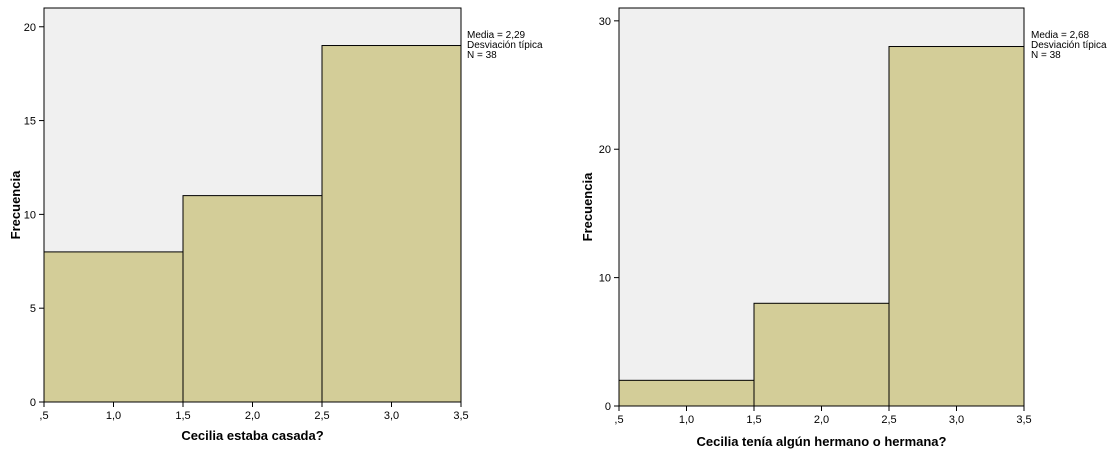  I want to click on stats-line: Media = 2,29, so click(496, 35).